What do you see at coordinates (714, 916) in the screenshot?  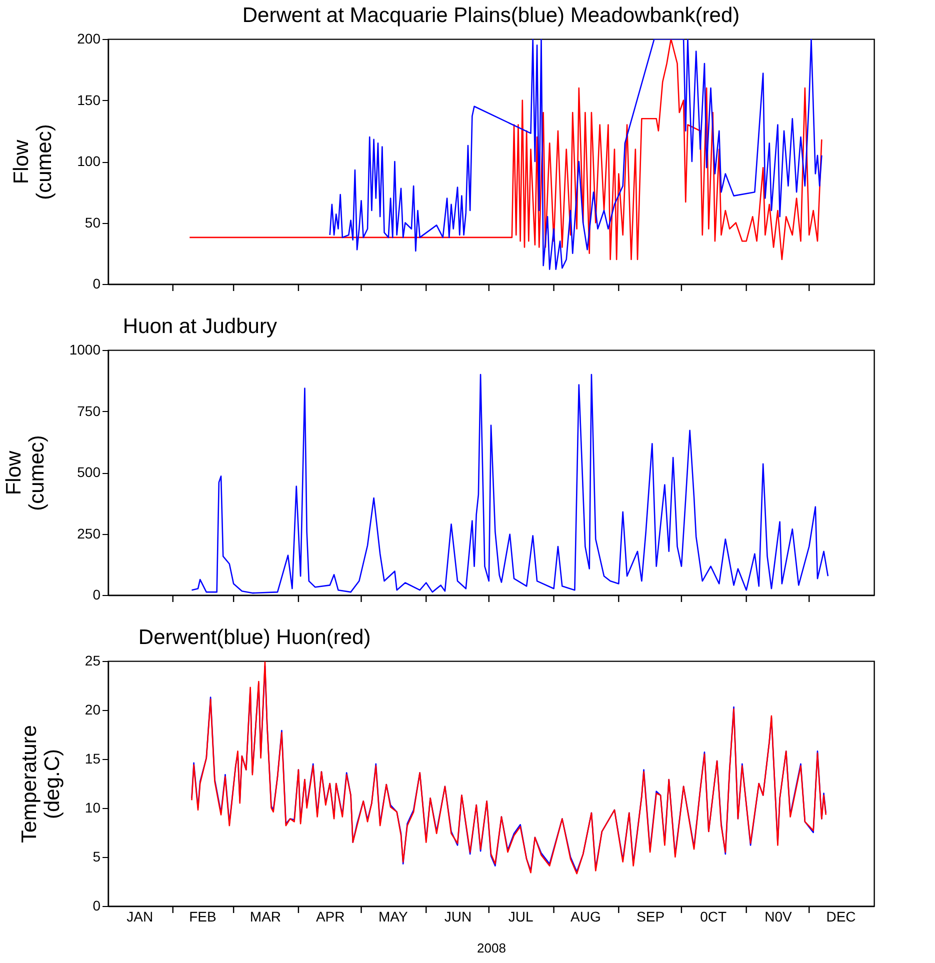 I see `x-tick-label: 0CT` at bounding box center [714, 916].